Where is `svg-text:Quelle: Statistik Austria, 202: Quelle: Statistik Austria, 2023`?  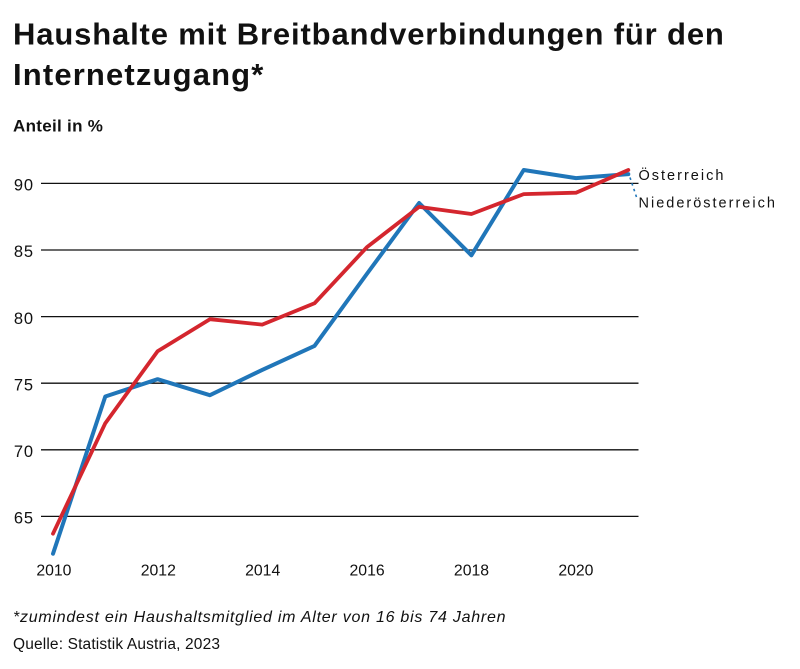 svg-text:Quelle: Statistik Austria, 202: Quelle: Statistik Austria, 2023 is located at coordinates (116, 644).